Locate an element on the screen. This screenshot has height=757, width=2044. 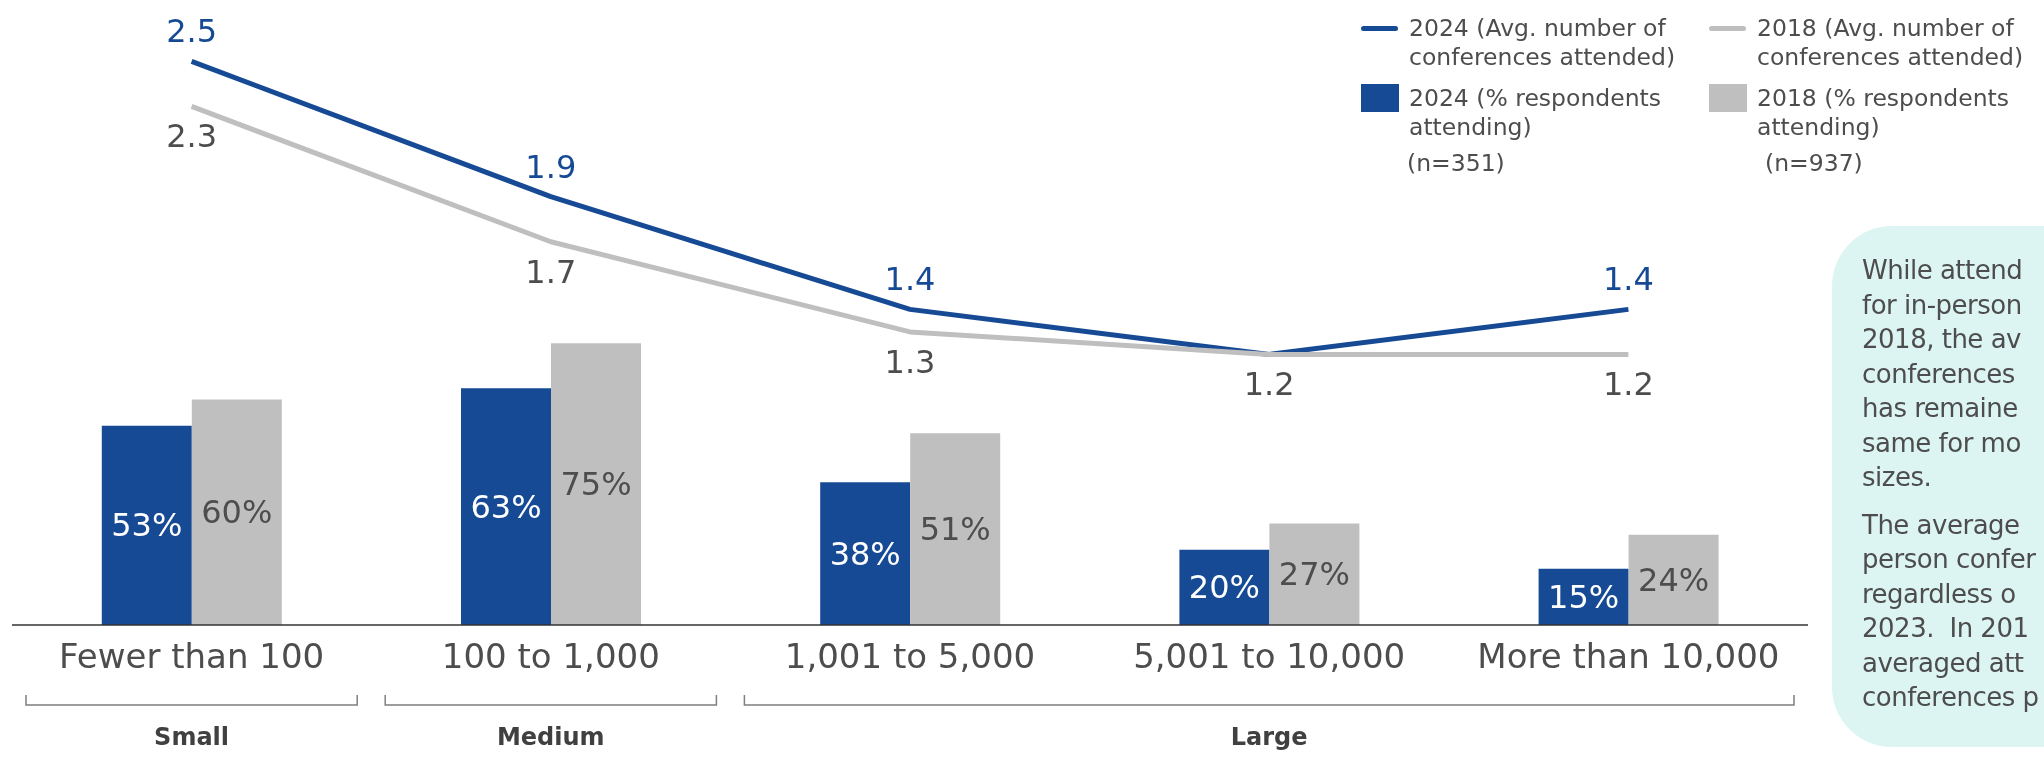
data-label: 38% is located at coordinates (865, 553).